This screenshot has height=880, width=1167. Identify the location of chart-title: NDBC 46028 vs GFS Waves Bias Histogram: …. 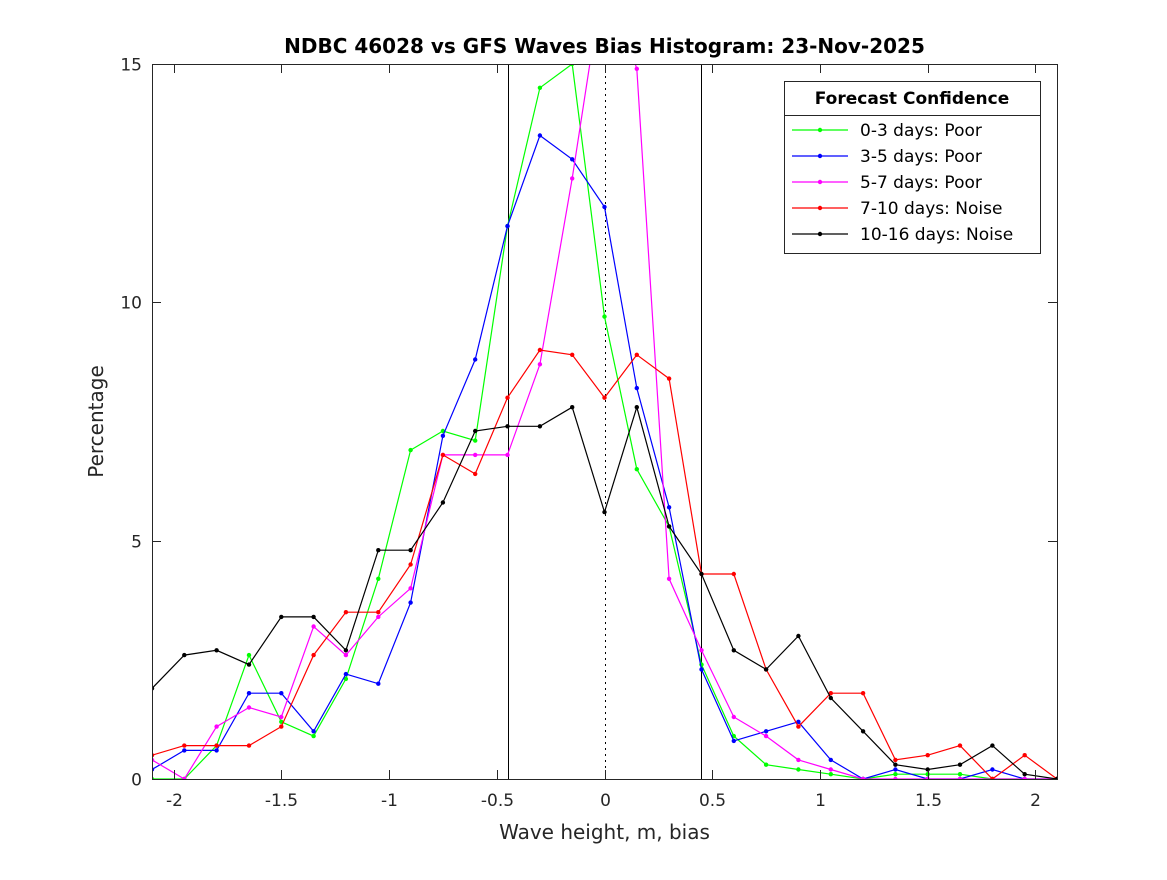
(604, 46).